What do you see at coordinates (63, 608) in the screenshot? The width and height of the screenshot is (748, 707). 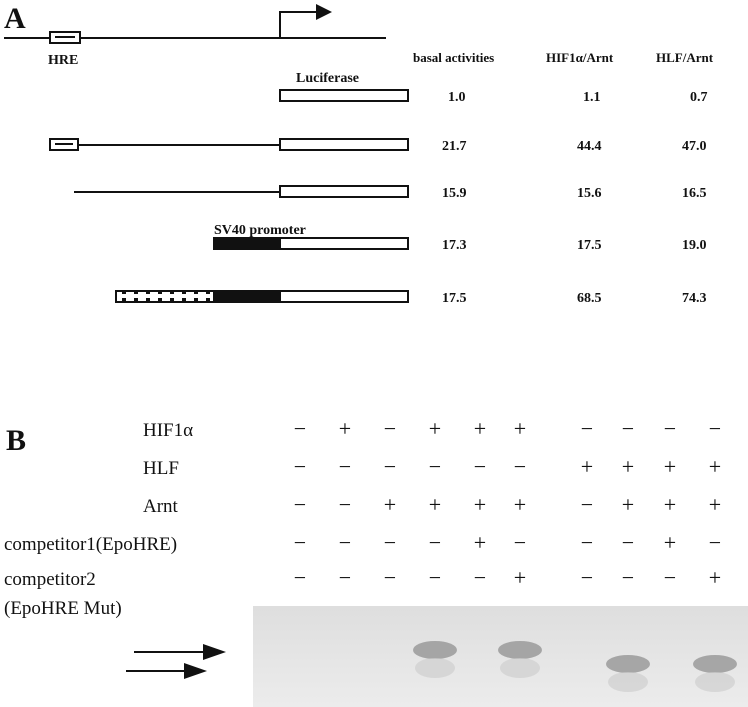 I see `factor-label-competitor2-mut: (EpoHRE Mut)` at bounding box center [63, 608].